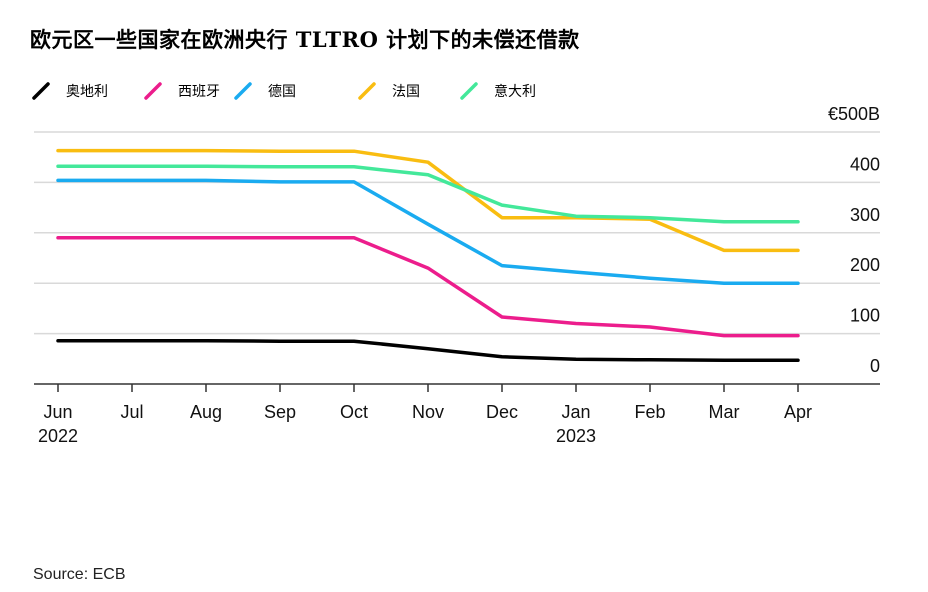 The image size is (928, 592). Describe the element at coordinates (854, 114) in the screenshot. I see `y-tick-label: €500B` at that location.